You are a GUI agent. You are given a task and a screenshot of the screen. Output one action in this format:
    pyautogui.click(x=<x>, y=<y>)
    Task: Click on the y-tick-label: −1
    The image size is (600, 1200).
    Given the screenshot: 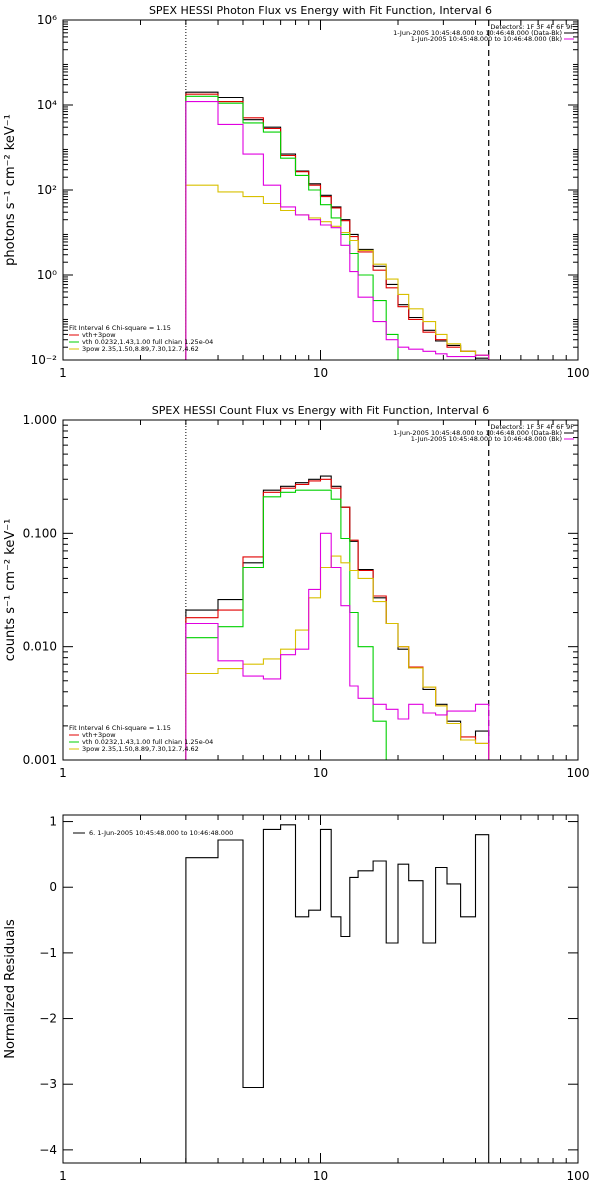 What is the action you would take?
    pyautogui.click(x=48, y=953)
    